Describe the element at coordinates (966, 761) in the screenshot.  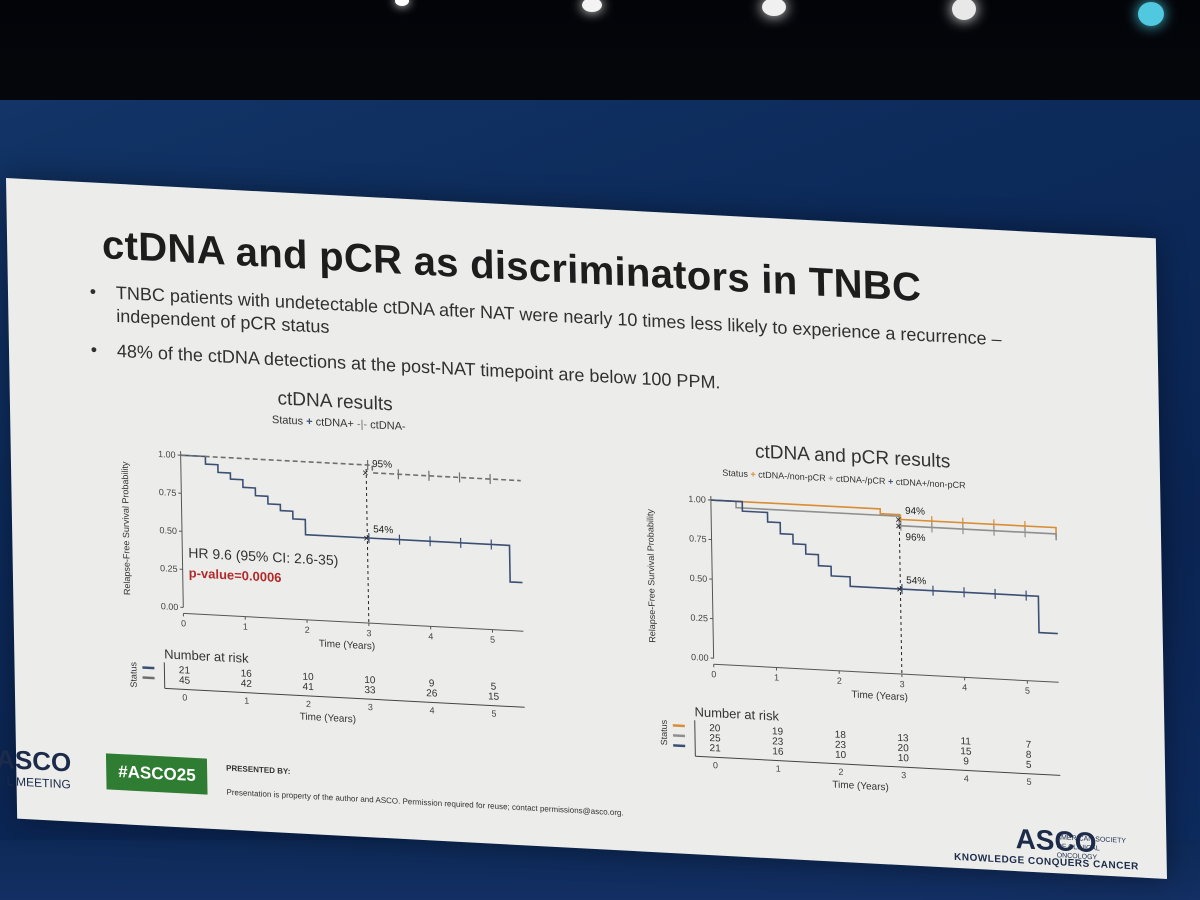
I see `risk-cell: 9` at that location.